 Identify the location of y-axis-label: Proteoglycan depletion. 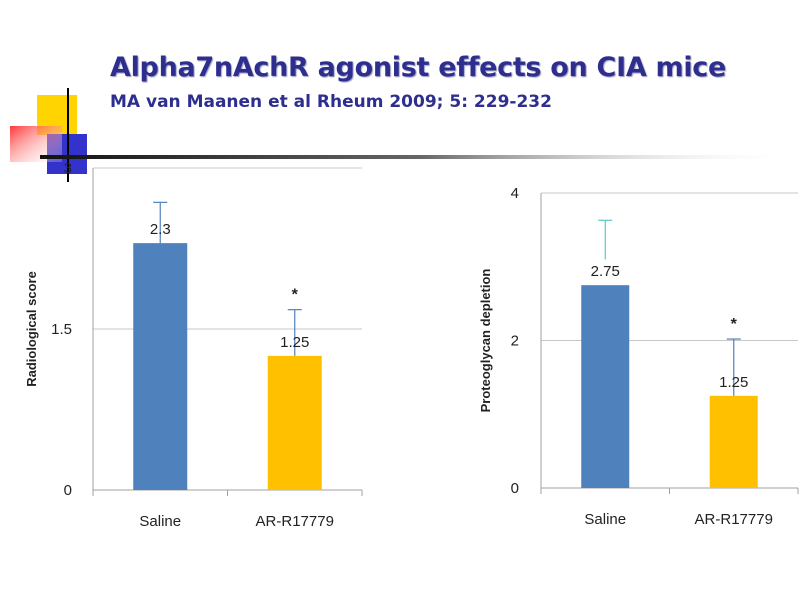
(485, 341).